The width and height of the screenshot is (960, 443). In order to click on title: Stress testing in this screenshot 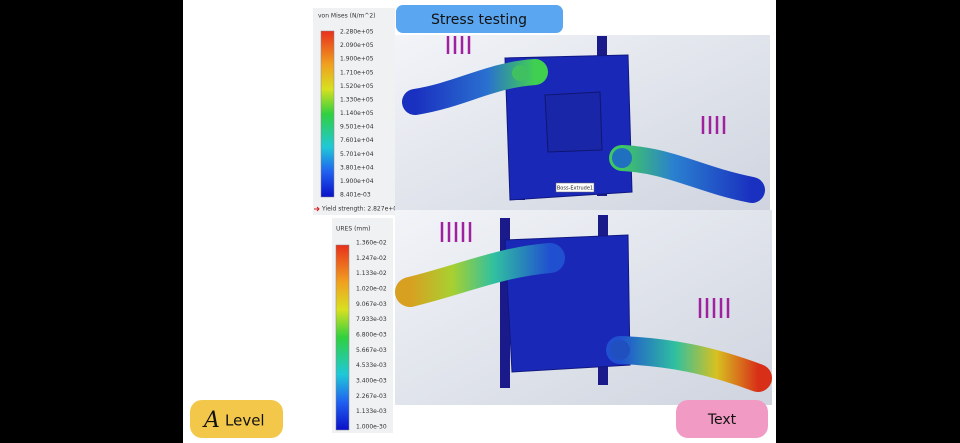, I will do `click(479, 20)`.